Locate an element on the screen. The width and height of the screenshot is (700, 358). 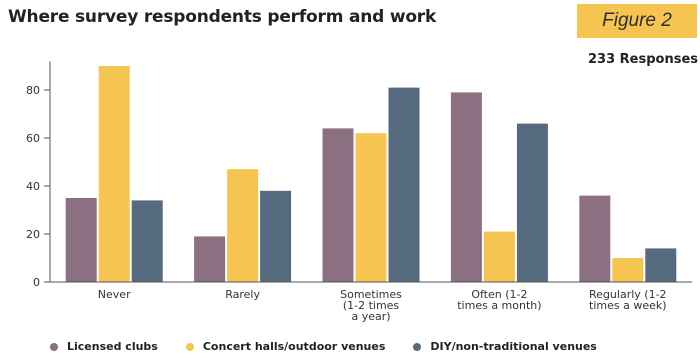
legend-item-licensed-clubs: Licensed clubs is located at coordinates (104, 346).